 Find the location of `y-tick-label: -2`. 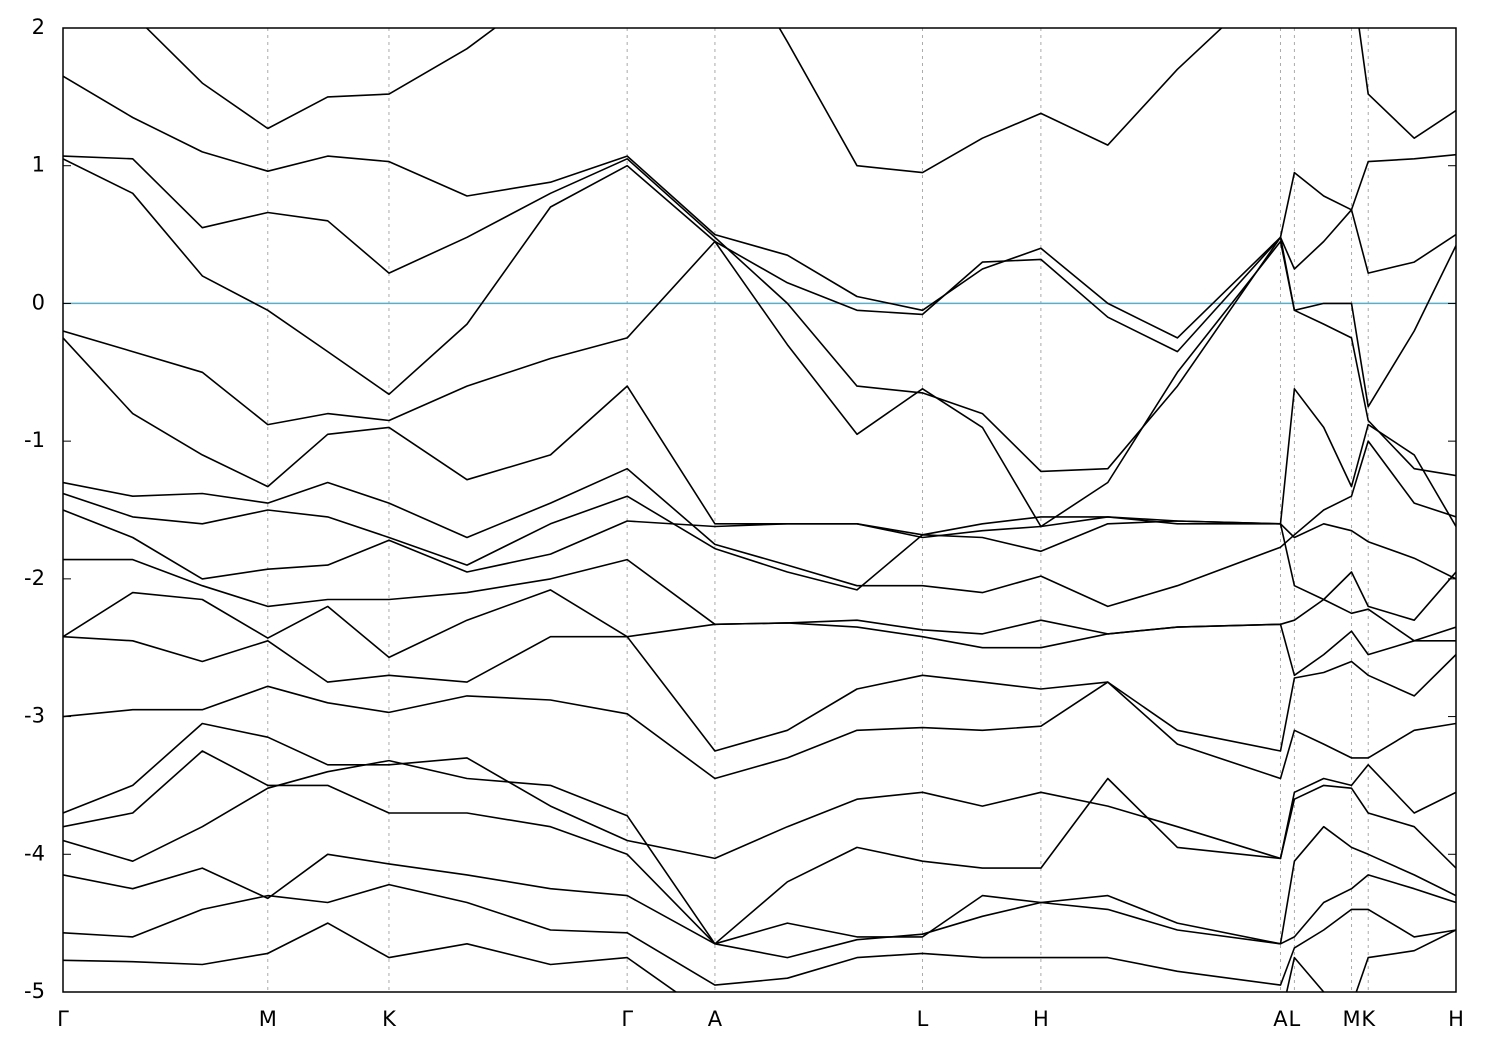

y-tick-label: -2 is located at coordinates (34, 578).